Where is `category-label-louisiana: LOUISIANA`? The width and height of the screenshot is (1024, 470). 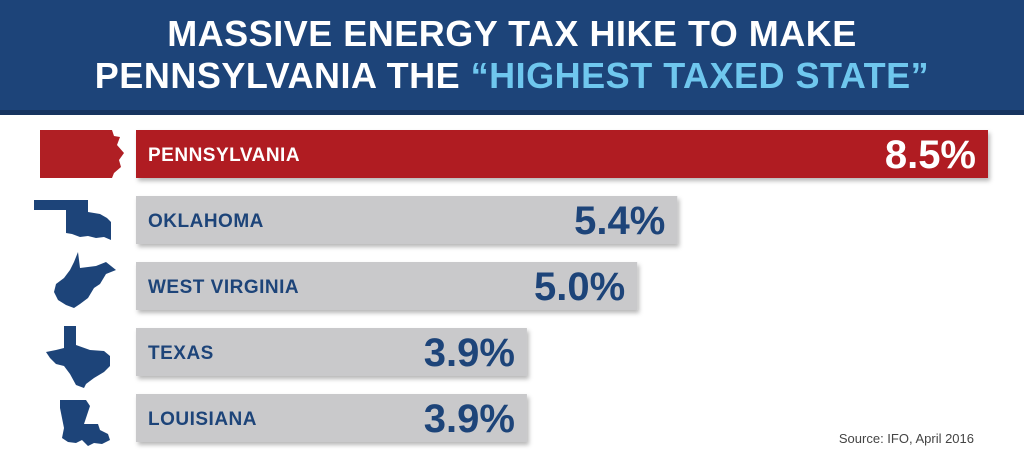 category-label-louisiana: LOUISIANA is located at coordinates (202, 419).